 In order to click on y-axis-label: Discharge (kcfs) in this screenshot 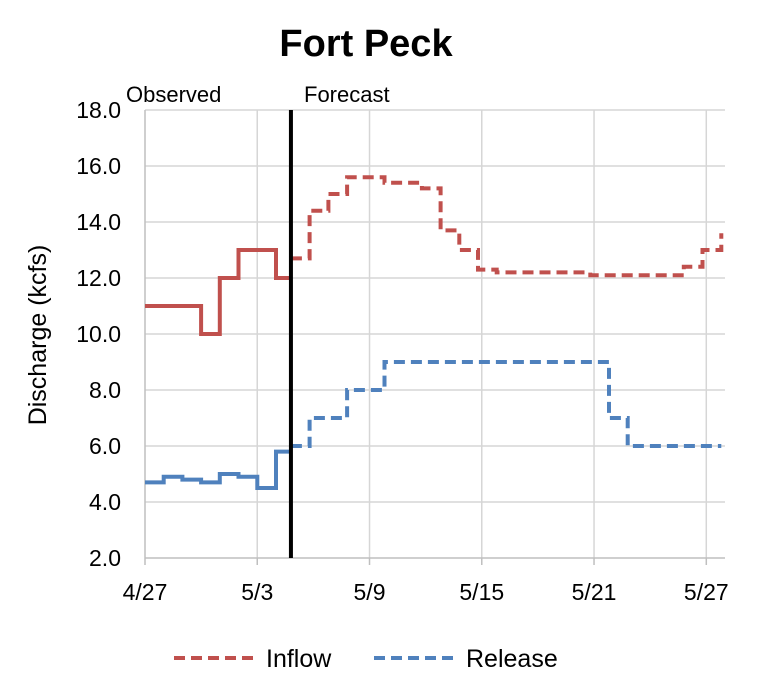, I will do `click(38, 335)`.